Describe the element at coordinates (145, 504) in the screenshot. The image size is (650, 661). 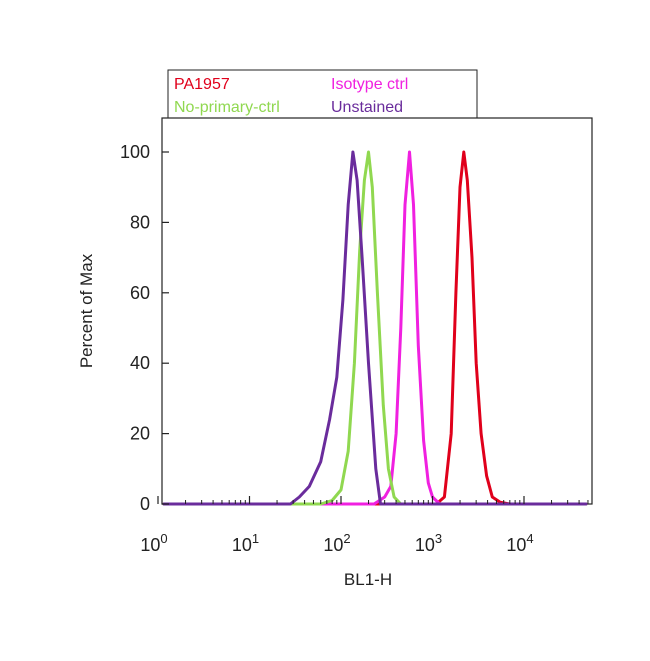
I see `y-tick-label-0: 0` at that location.